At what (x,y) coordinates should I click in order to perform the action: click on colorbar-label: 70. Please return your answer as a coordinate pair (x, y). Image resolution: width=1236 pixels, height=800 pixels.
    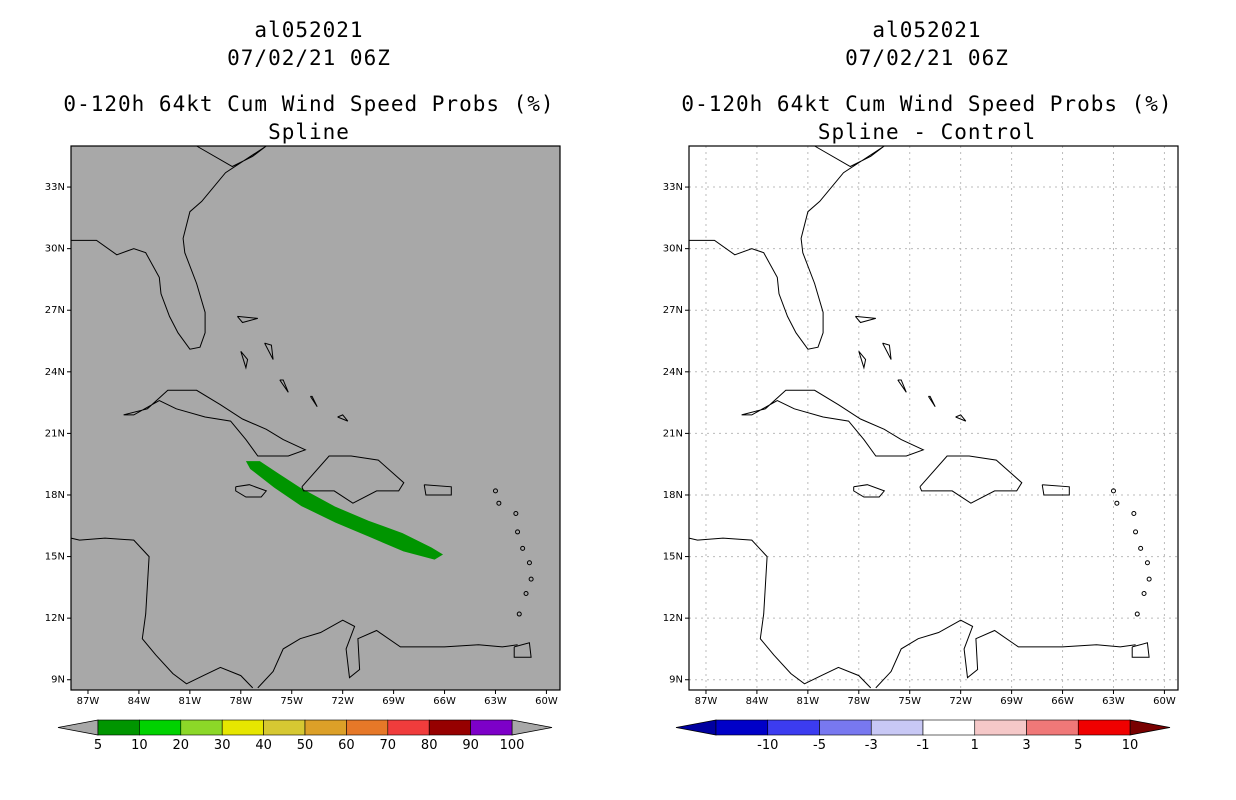
    Looking at the image, I should click on (388, 745).